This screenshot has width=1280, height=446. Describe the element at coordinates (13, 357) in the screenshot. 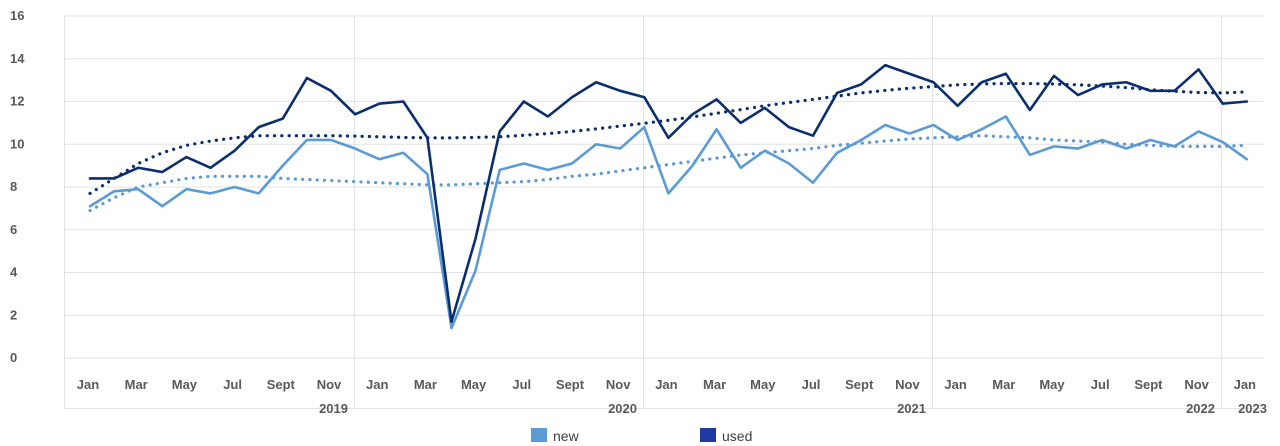

I see `y-tick-label: 0` at that location.